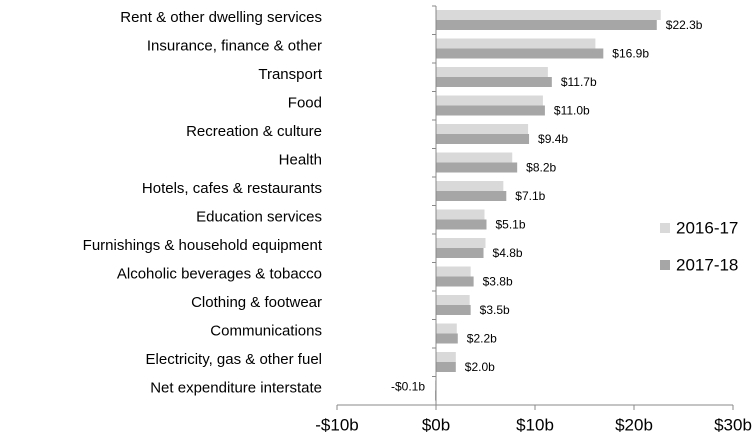 The width and height of the screenshot is (756, 441). I want to click on x-tick-label: $0b, so click(436, 424).